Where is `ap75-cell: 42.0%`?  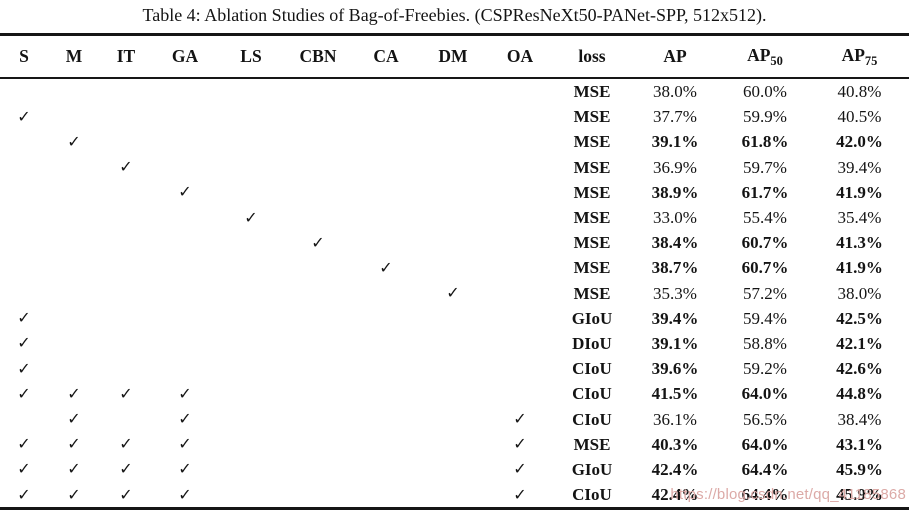 ap75-cell: 42.0% is located at coordinates (859, 142).